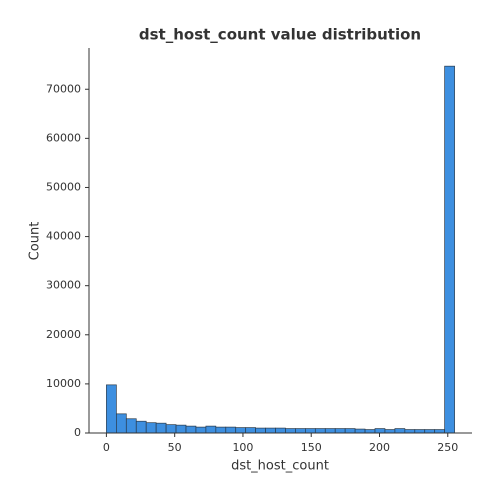 This screenshot has width=500, height=500. I want to click on y-axis-label: Count, so click(35, 241).